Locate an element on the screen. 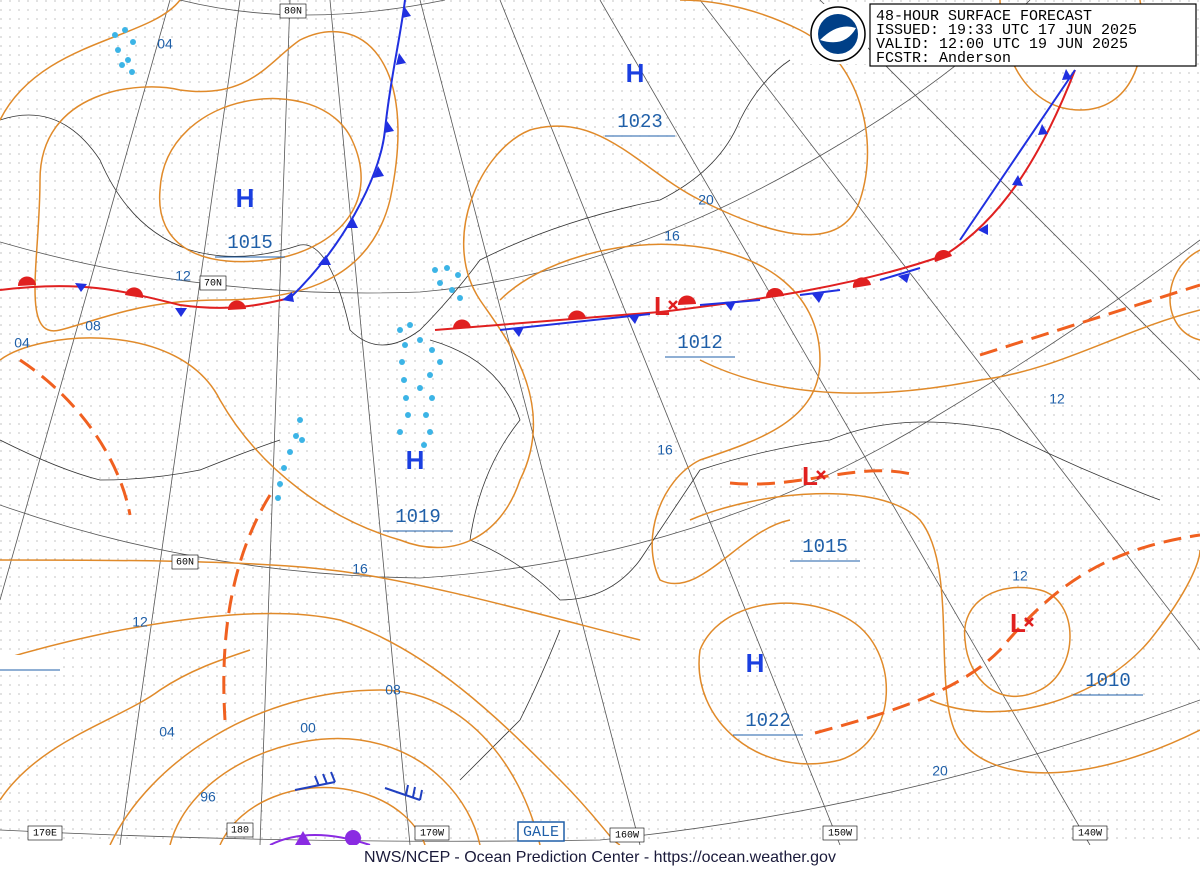 This screenshot has height=875, width=1200. footer-strip is located at coordinates (600, 860).